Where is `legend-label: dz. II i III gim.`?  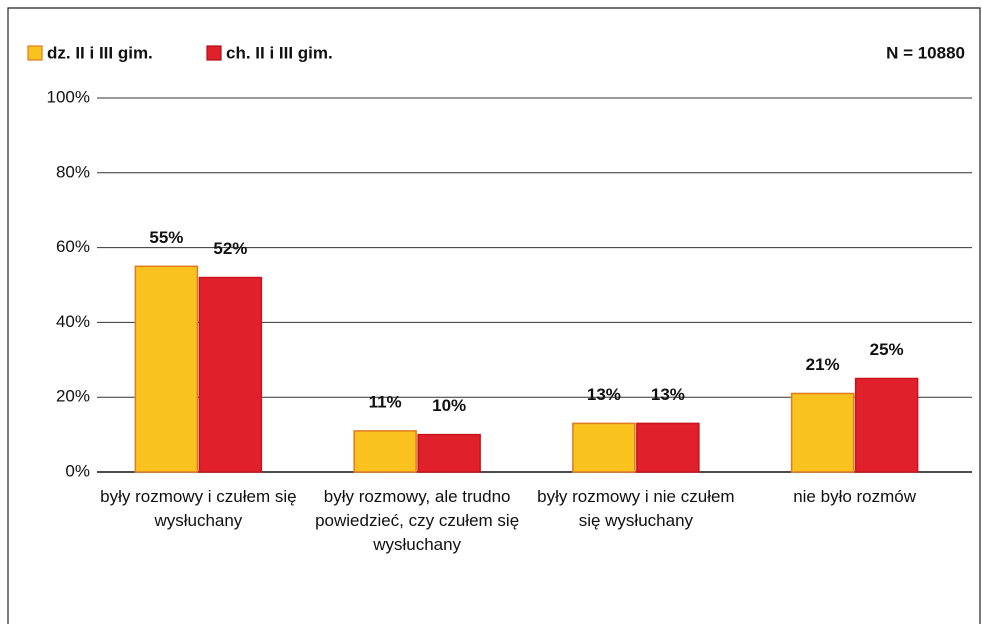
legend-label: dz. II i III gim. is located at coordinates (100, 52).